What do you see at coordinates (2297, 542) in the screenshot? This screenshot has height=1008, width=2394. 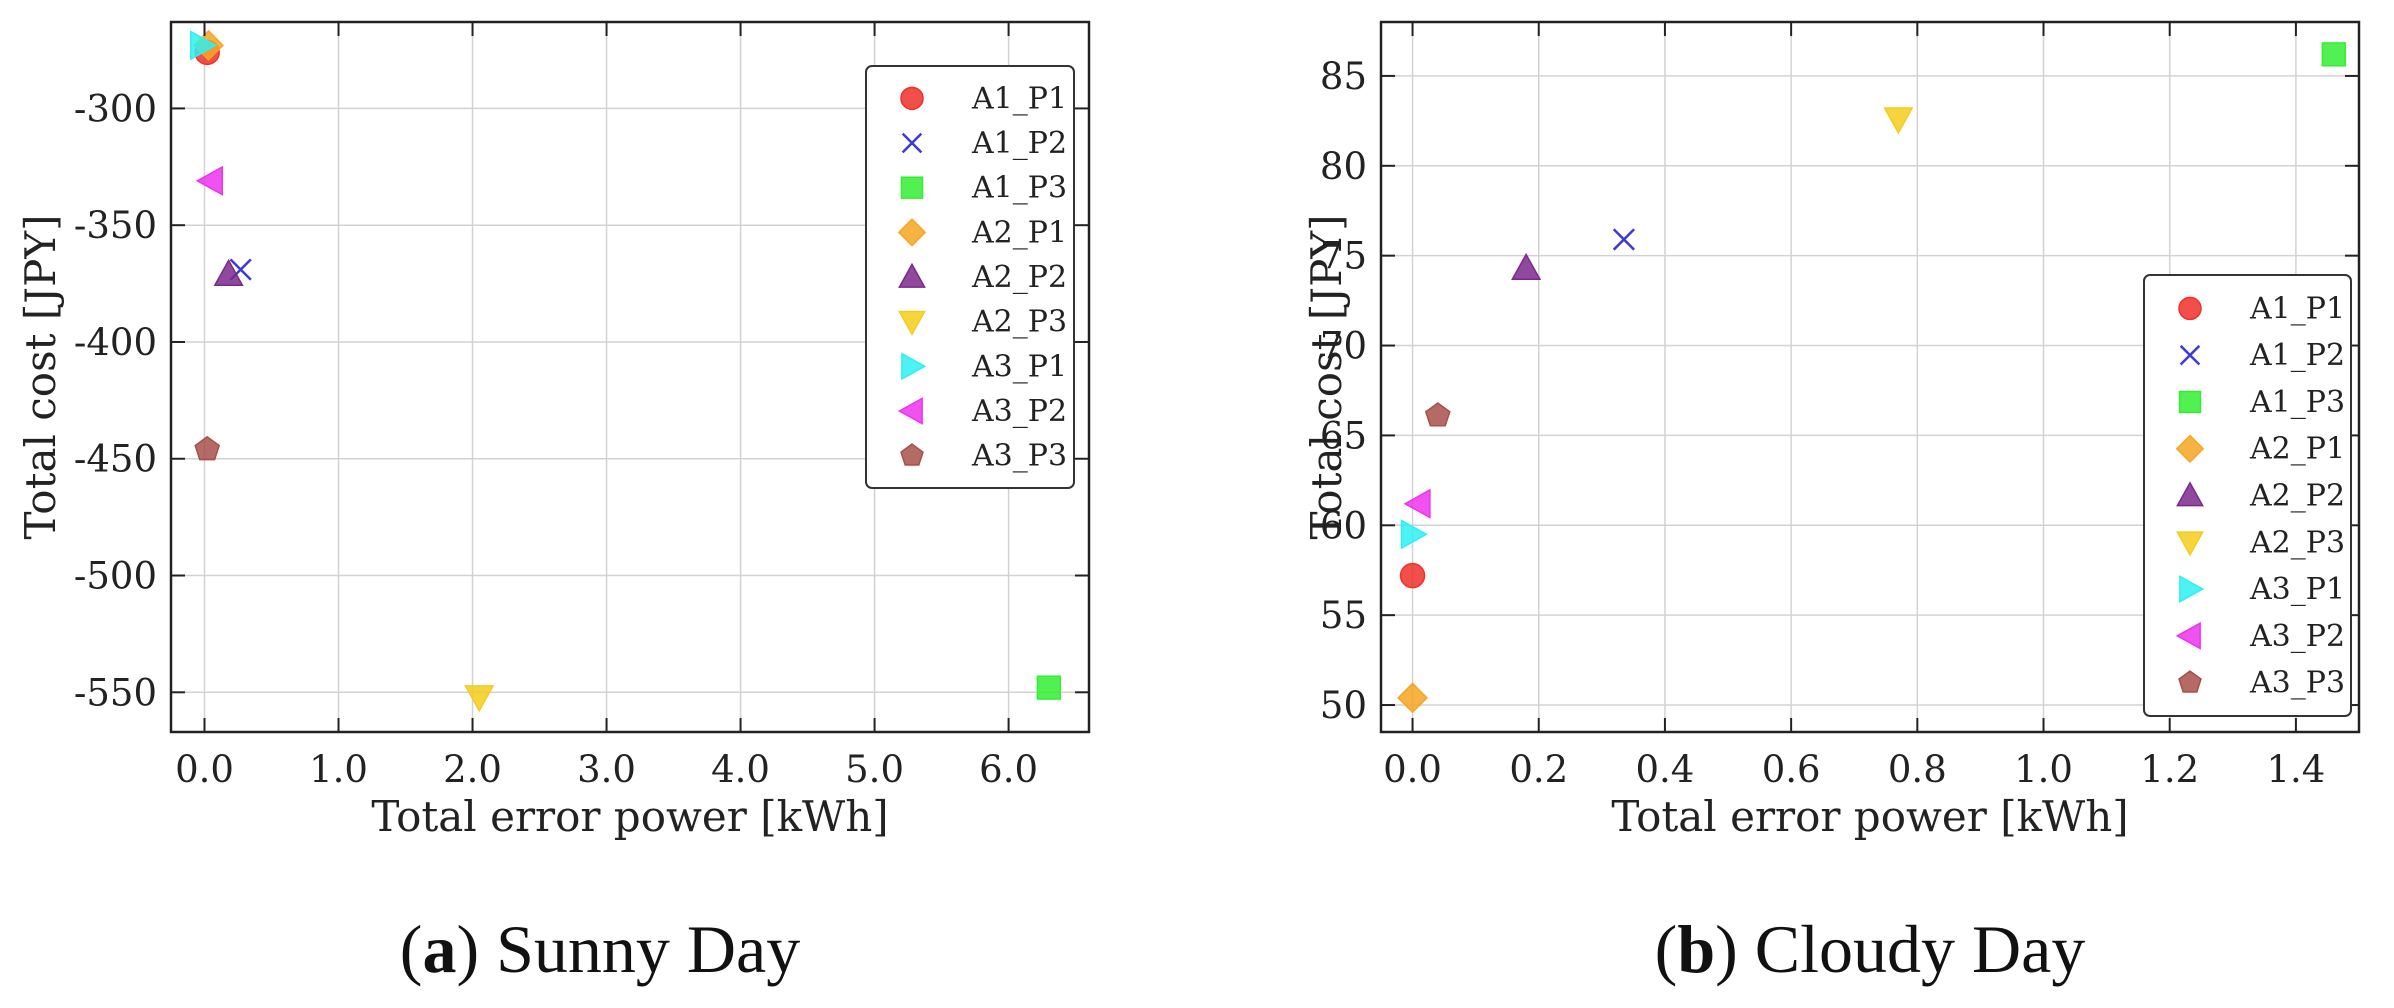 I see `legend-entry-label: A2_P3` at bounding box center [2297, 542].